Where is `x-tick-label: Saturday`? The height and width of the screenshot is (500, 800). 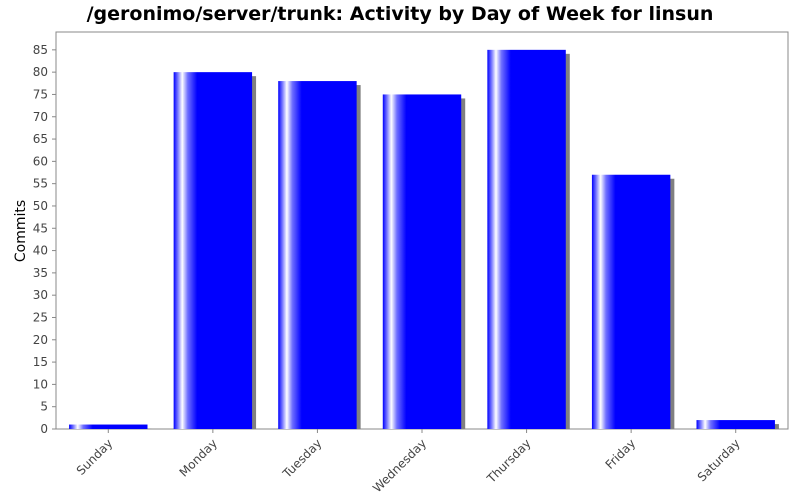
x-tick-label: Saturday is located at coordinates (719, 460).